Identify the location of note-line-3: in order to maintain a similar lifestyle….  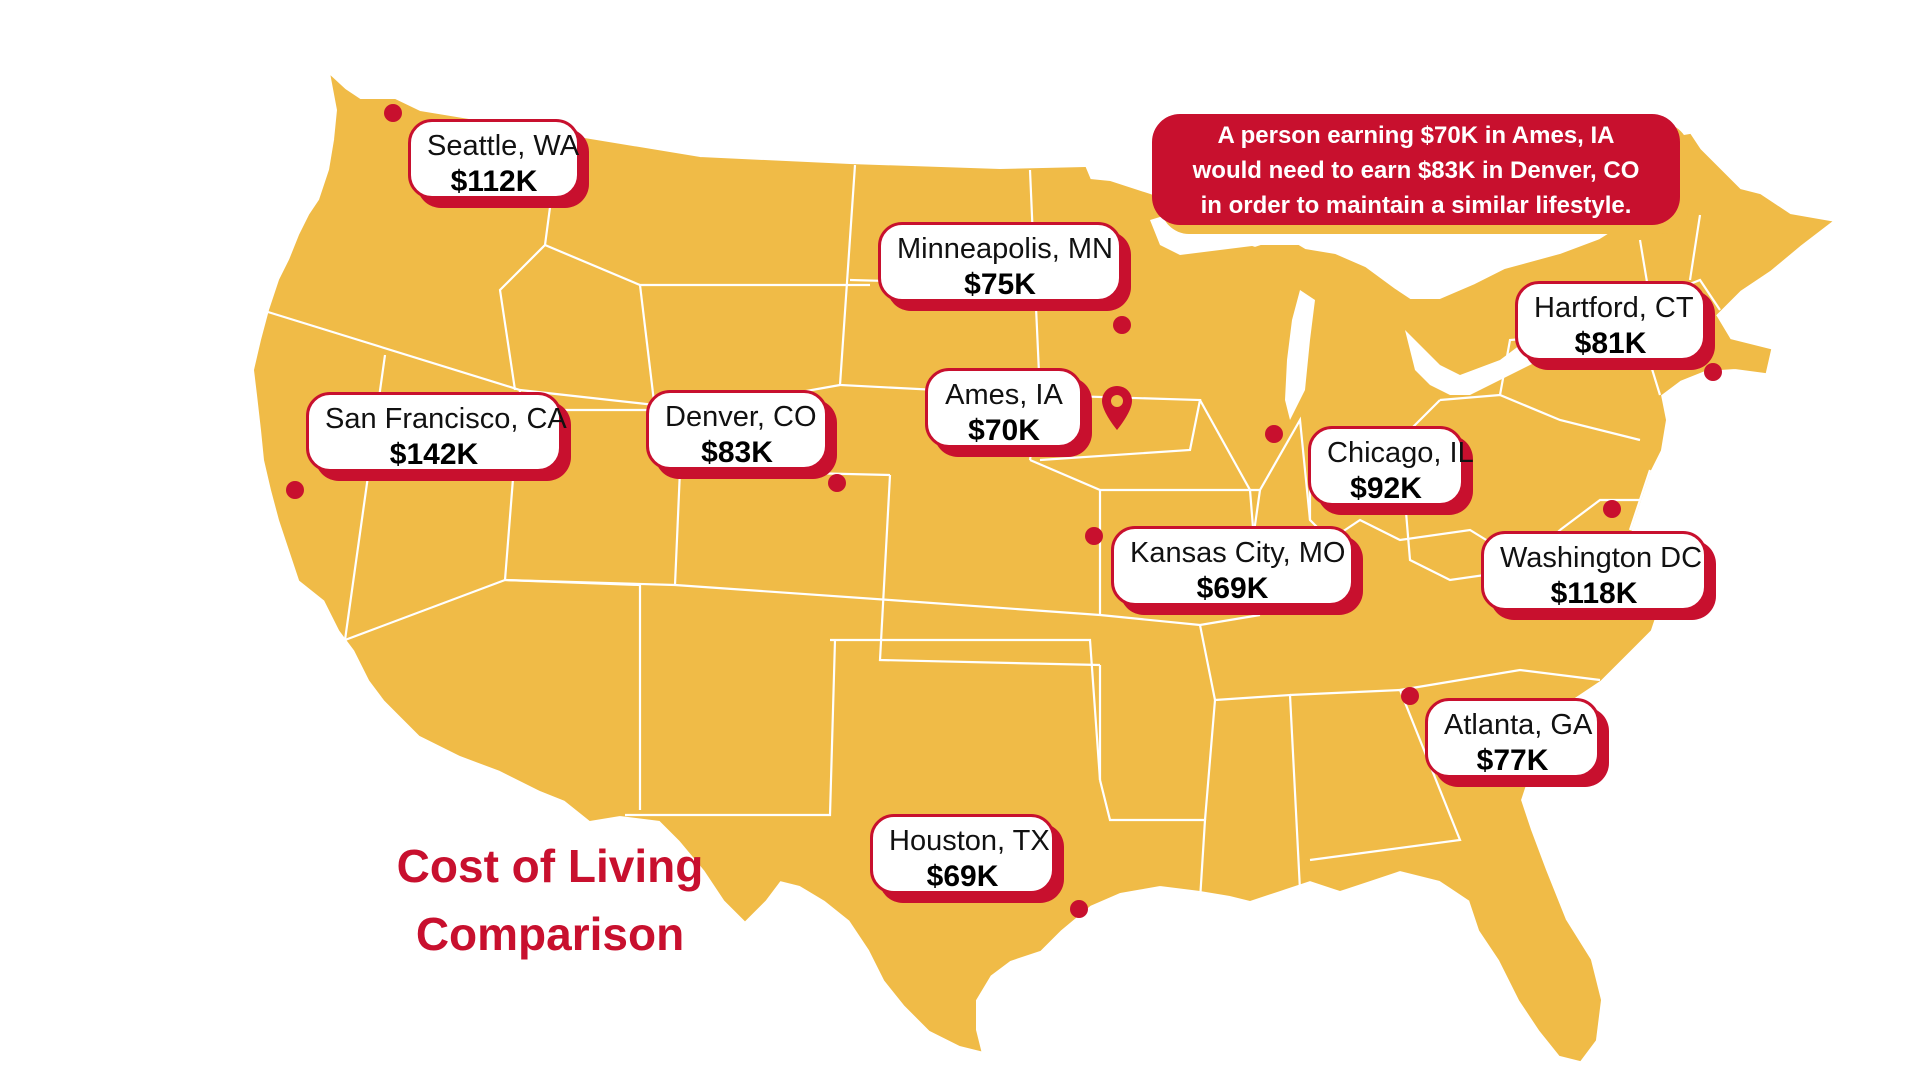
(1416, 205).